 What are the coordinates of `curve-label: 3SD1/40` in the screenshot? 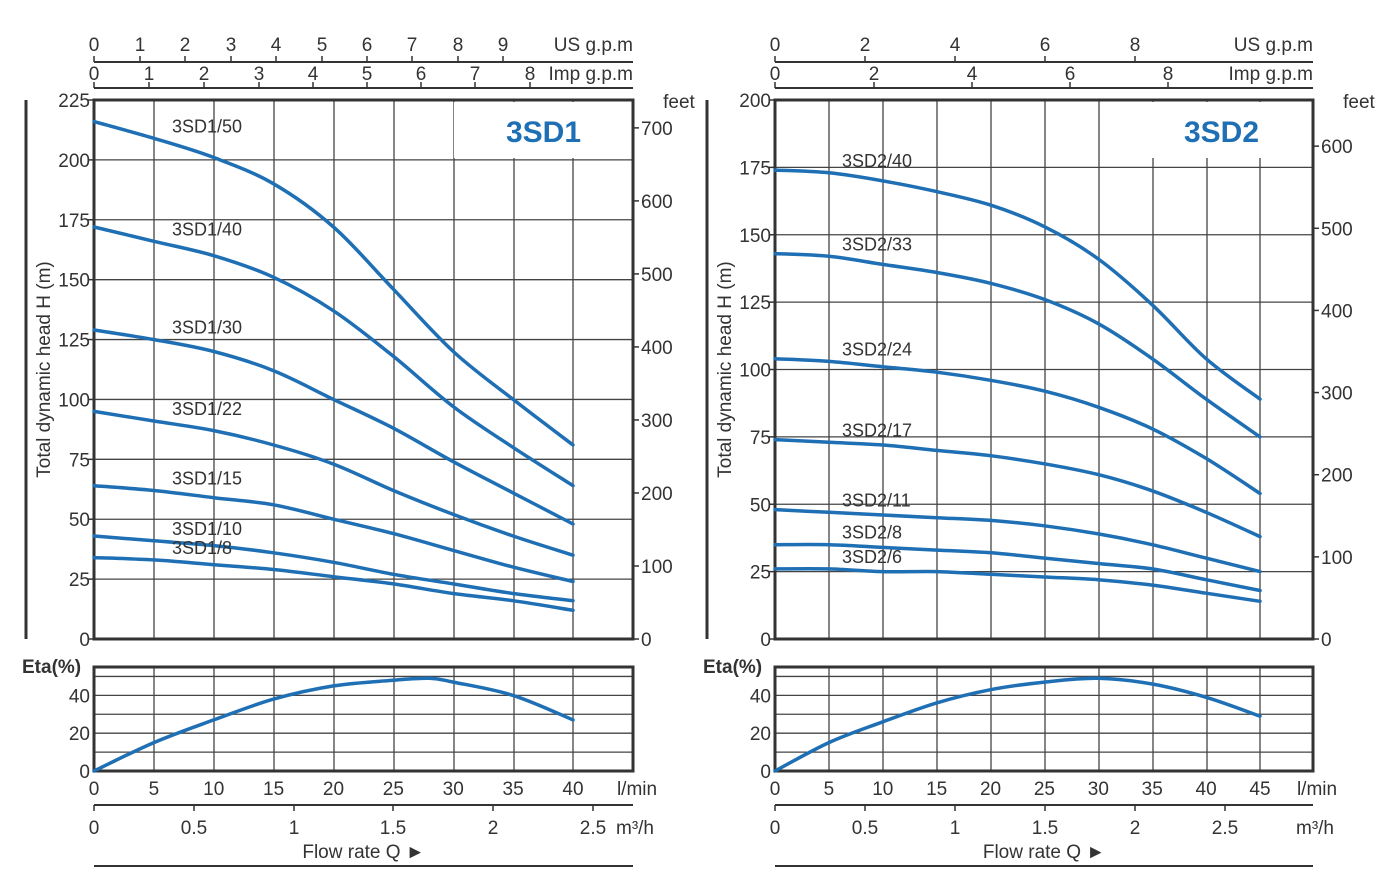 It's located at (207, 229).